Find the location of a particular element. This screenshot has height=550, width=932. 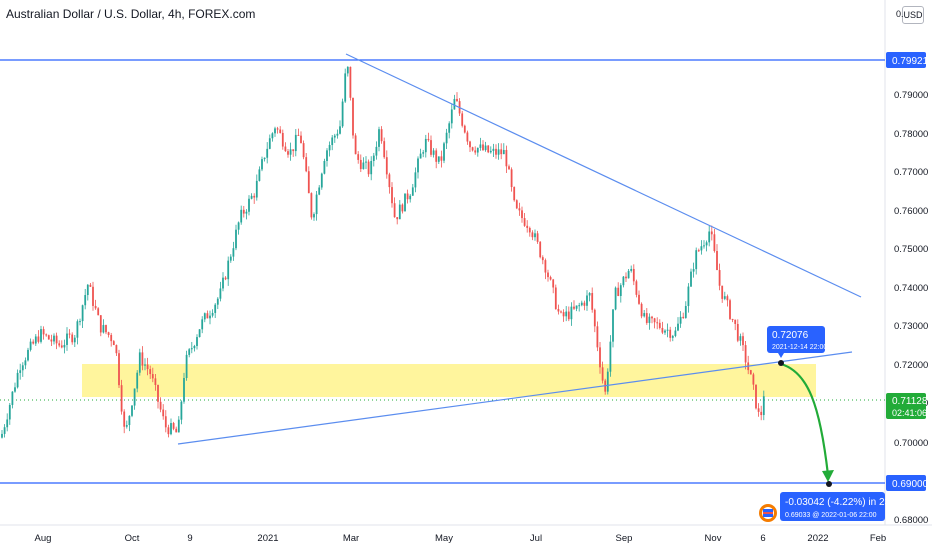

currency-button: USD is located at coordinates (913, 15).